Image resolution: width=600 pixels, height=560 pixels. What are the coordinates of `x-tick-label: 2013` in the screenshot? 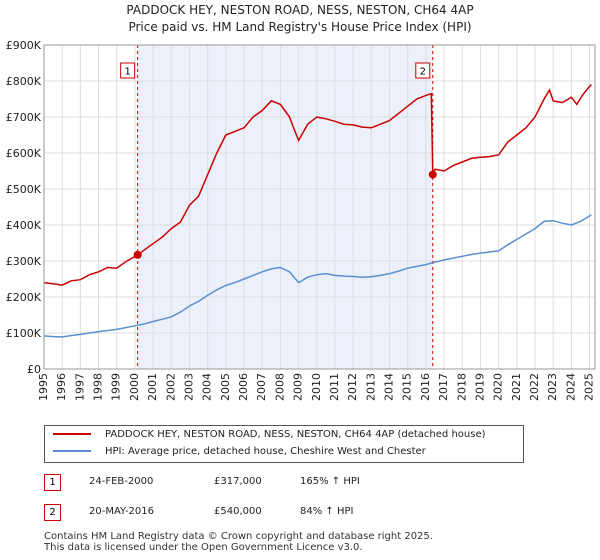 It's located at (370, 387).